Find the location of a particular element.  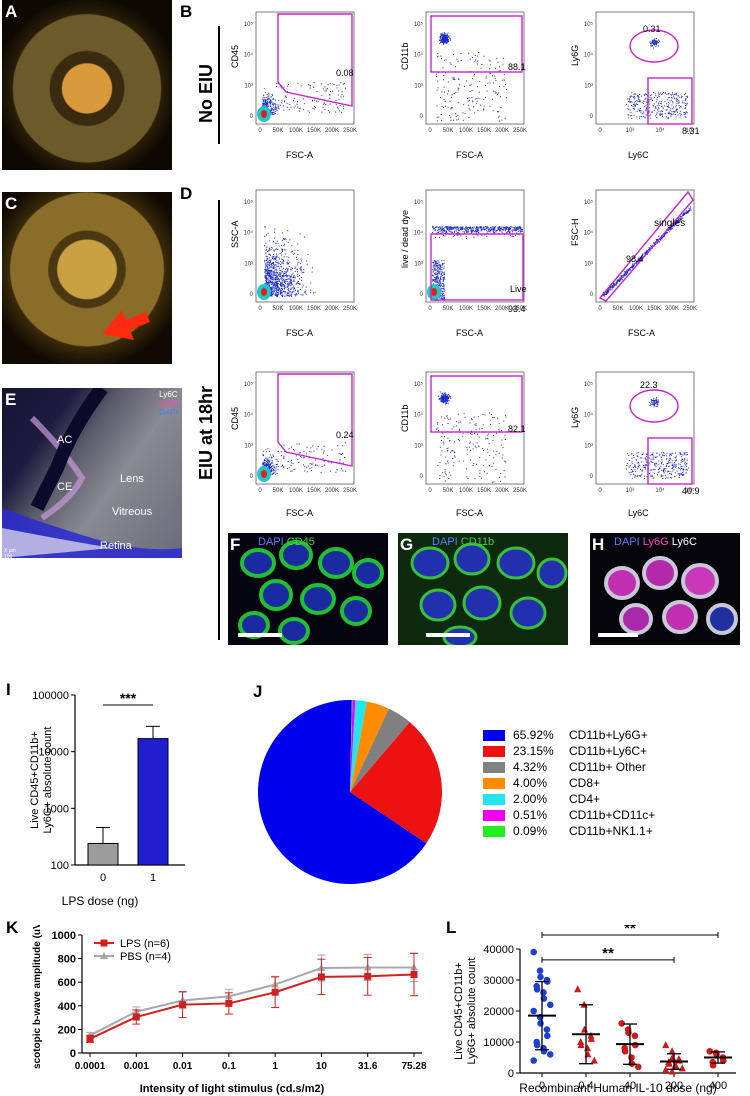

gate-ly6c is located at coordinates (670, 461).